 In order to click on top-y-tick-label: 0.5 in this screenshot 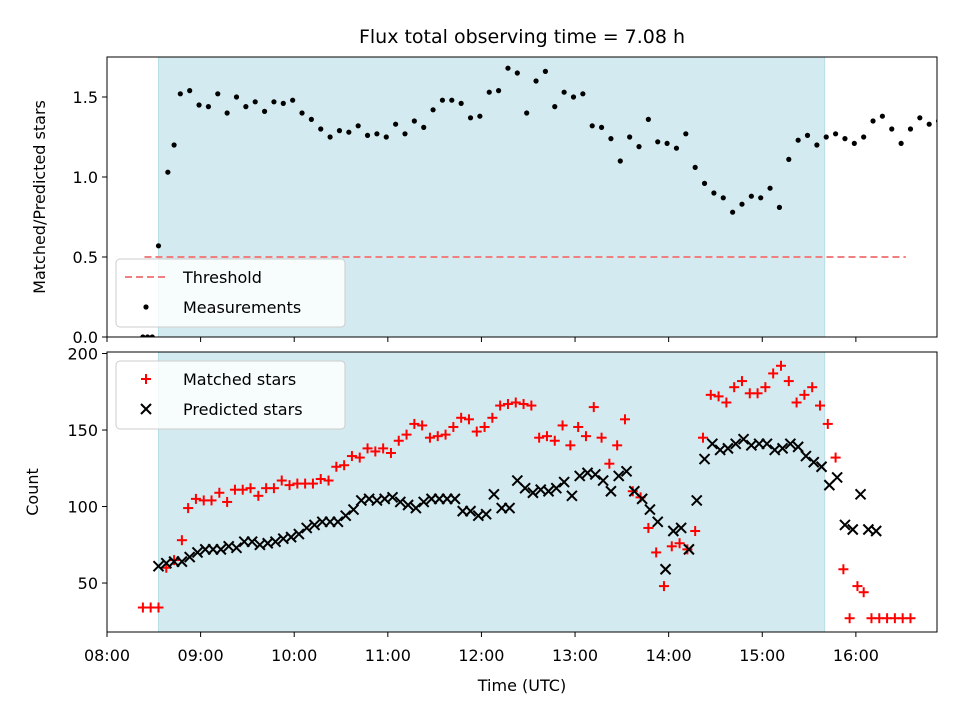, I will do `click(85, 257)`.